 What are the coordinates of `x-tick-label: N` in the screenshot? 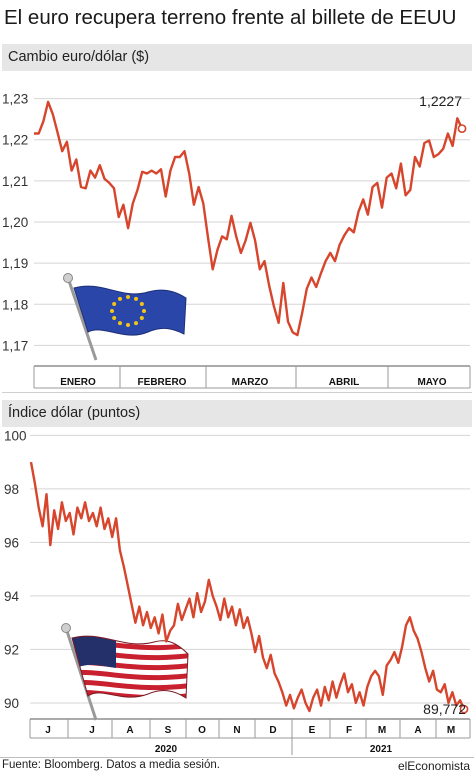 It's located at (236, 730).